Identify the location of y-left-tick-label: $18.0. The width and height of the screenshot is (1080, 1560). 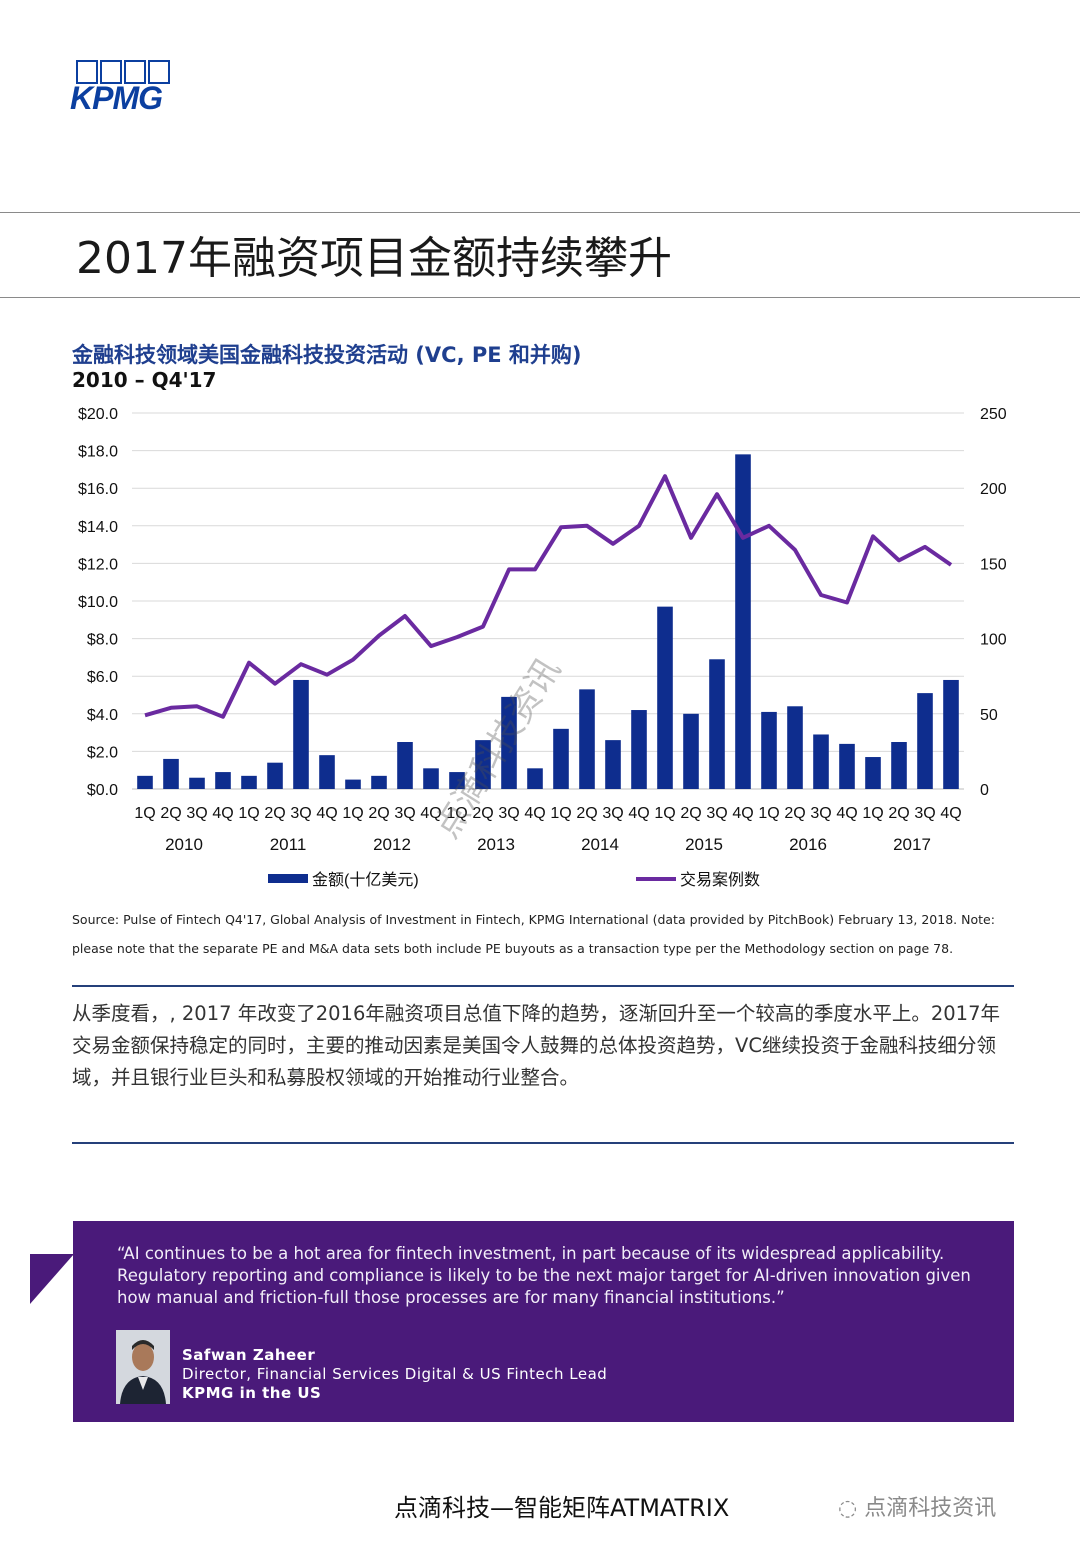
(98, 452).